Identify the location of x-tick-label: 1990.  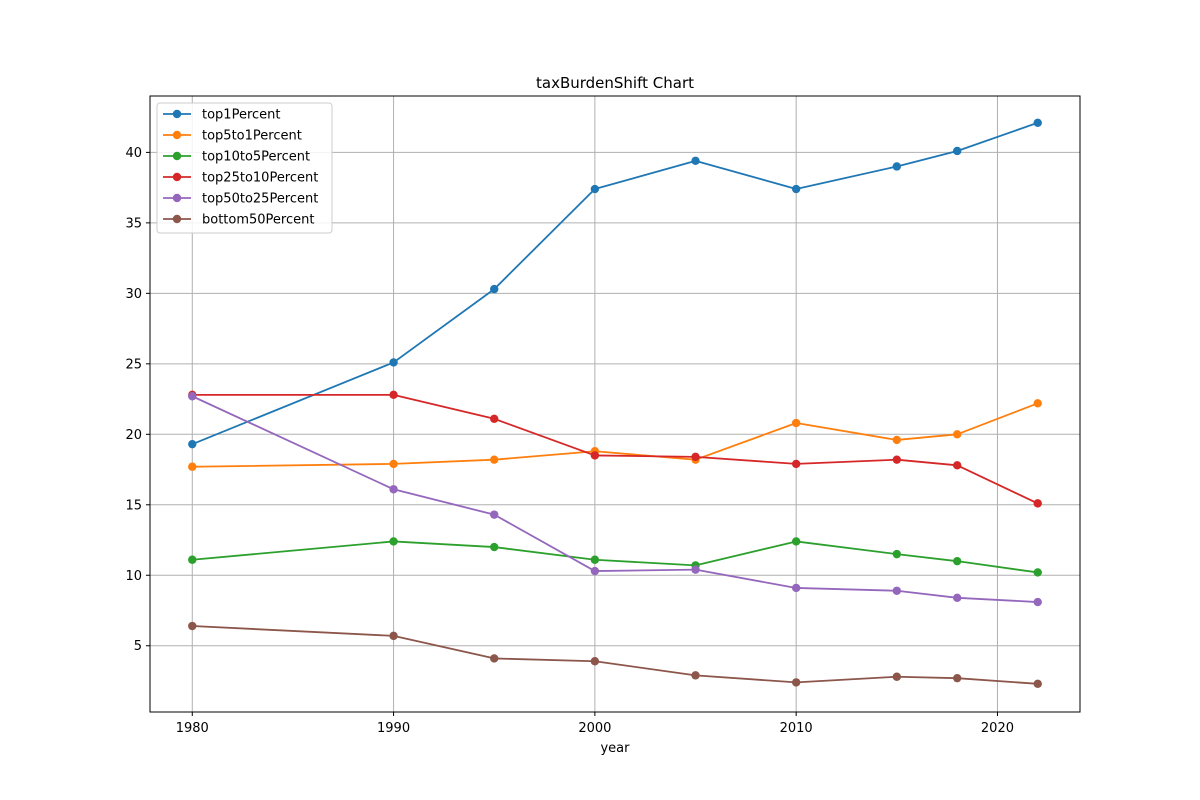
(393, 728).